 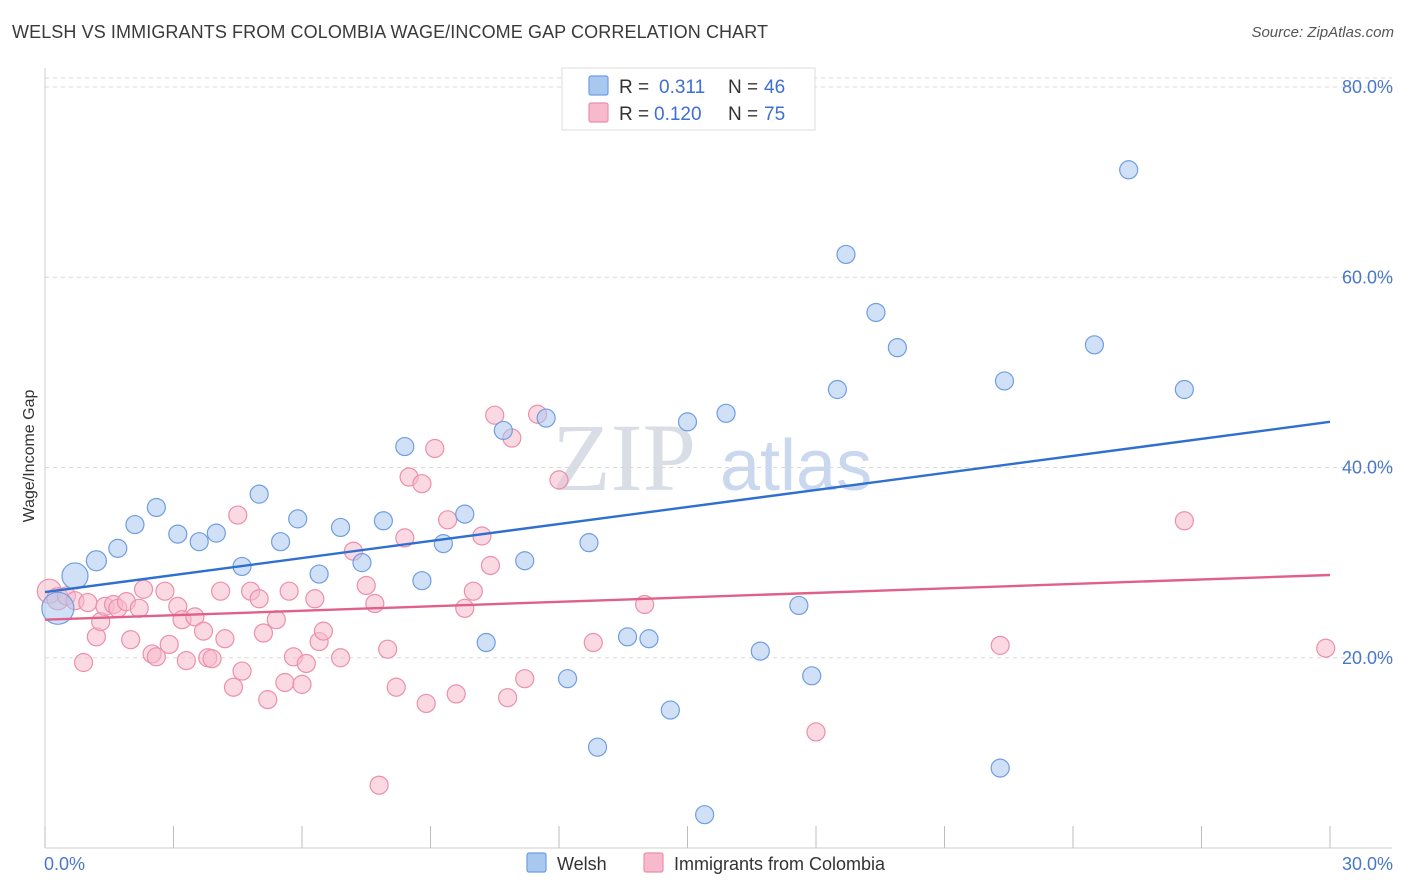 I want to click on y-axis-title: Wage/Income Gap, so click(x=29, y=456).